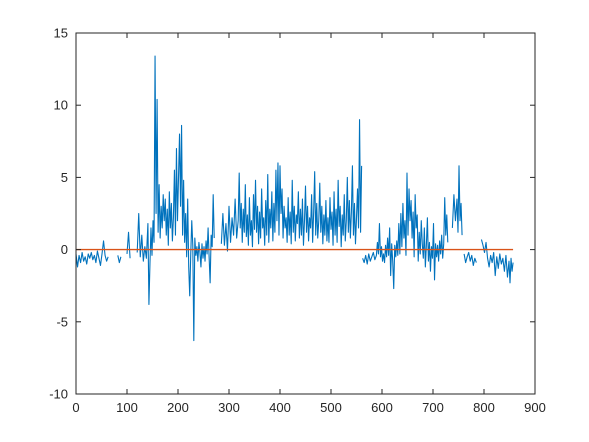 The width and height of the screenshot is (589, 442). Describe the element at coordinates (62, 321) in the screenshot. I see `y-tick-label: -5` at that location.